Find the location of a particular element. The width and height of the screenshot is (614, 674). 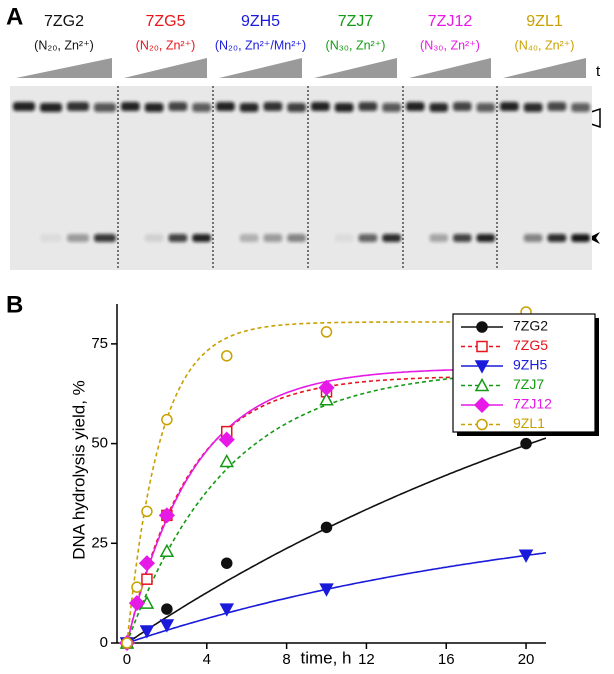

x-tick-label: 12 is located at coordinates (366, 659).